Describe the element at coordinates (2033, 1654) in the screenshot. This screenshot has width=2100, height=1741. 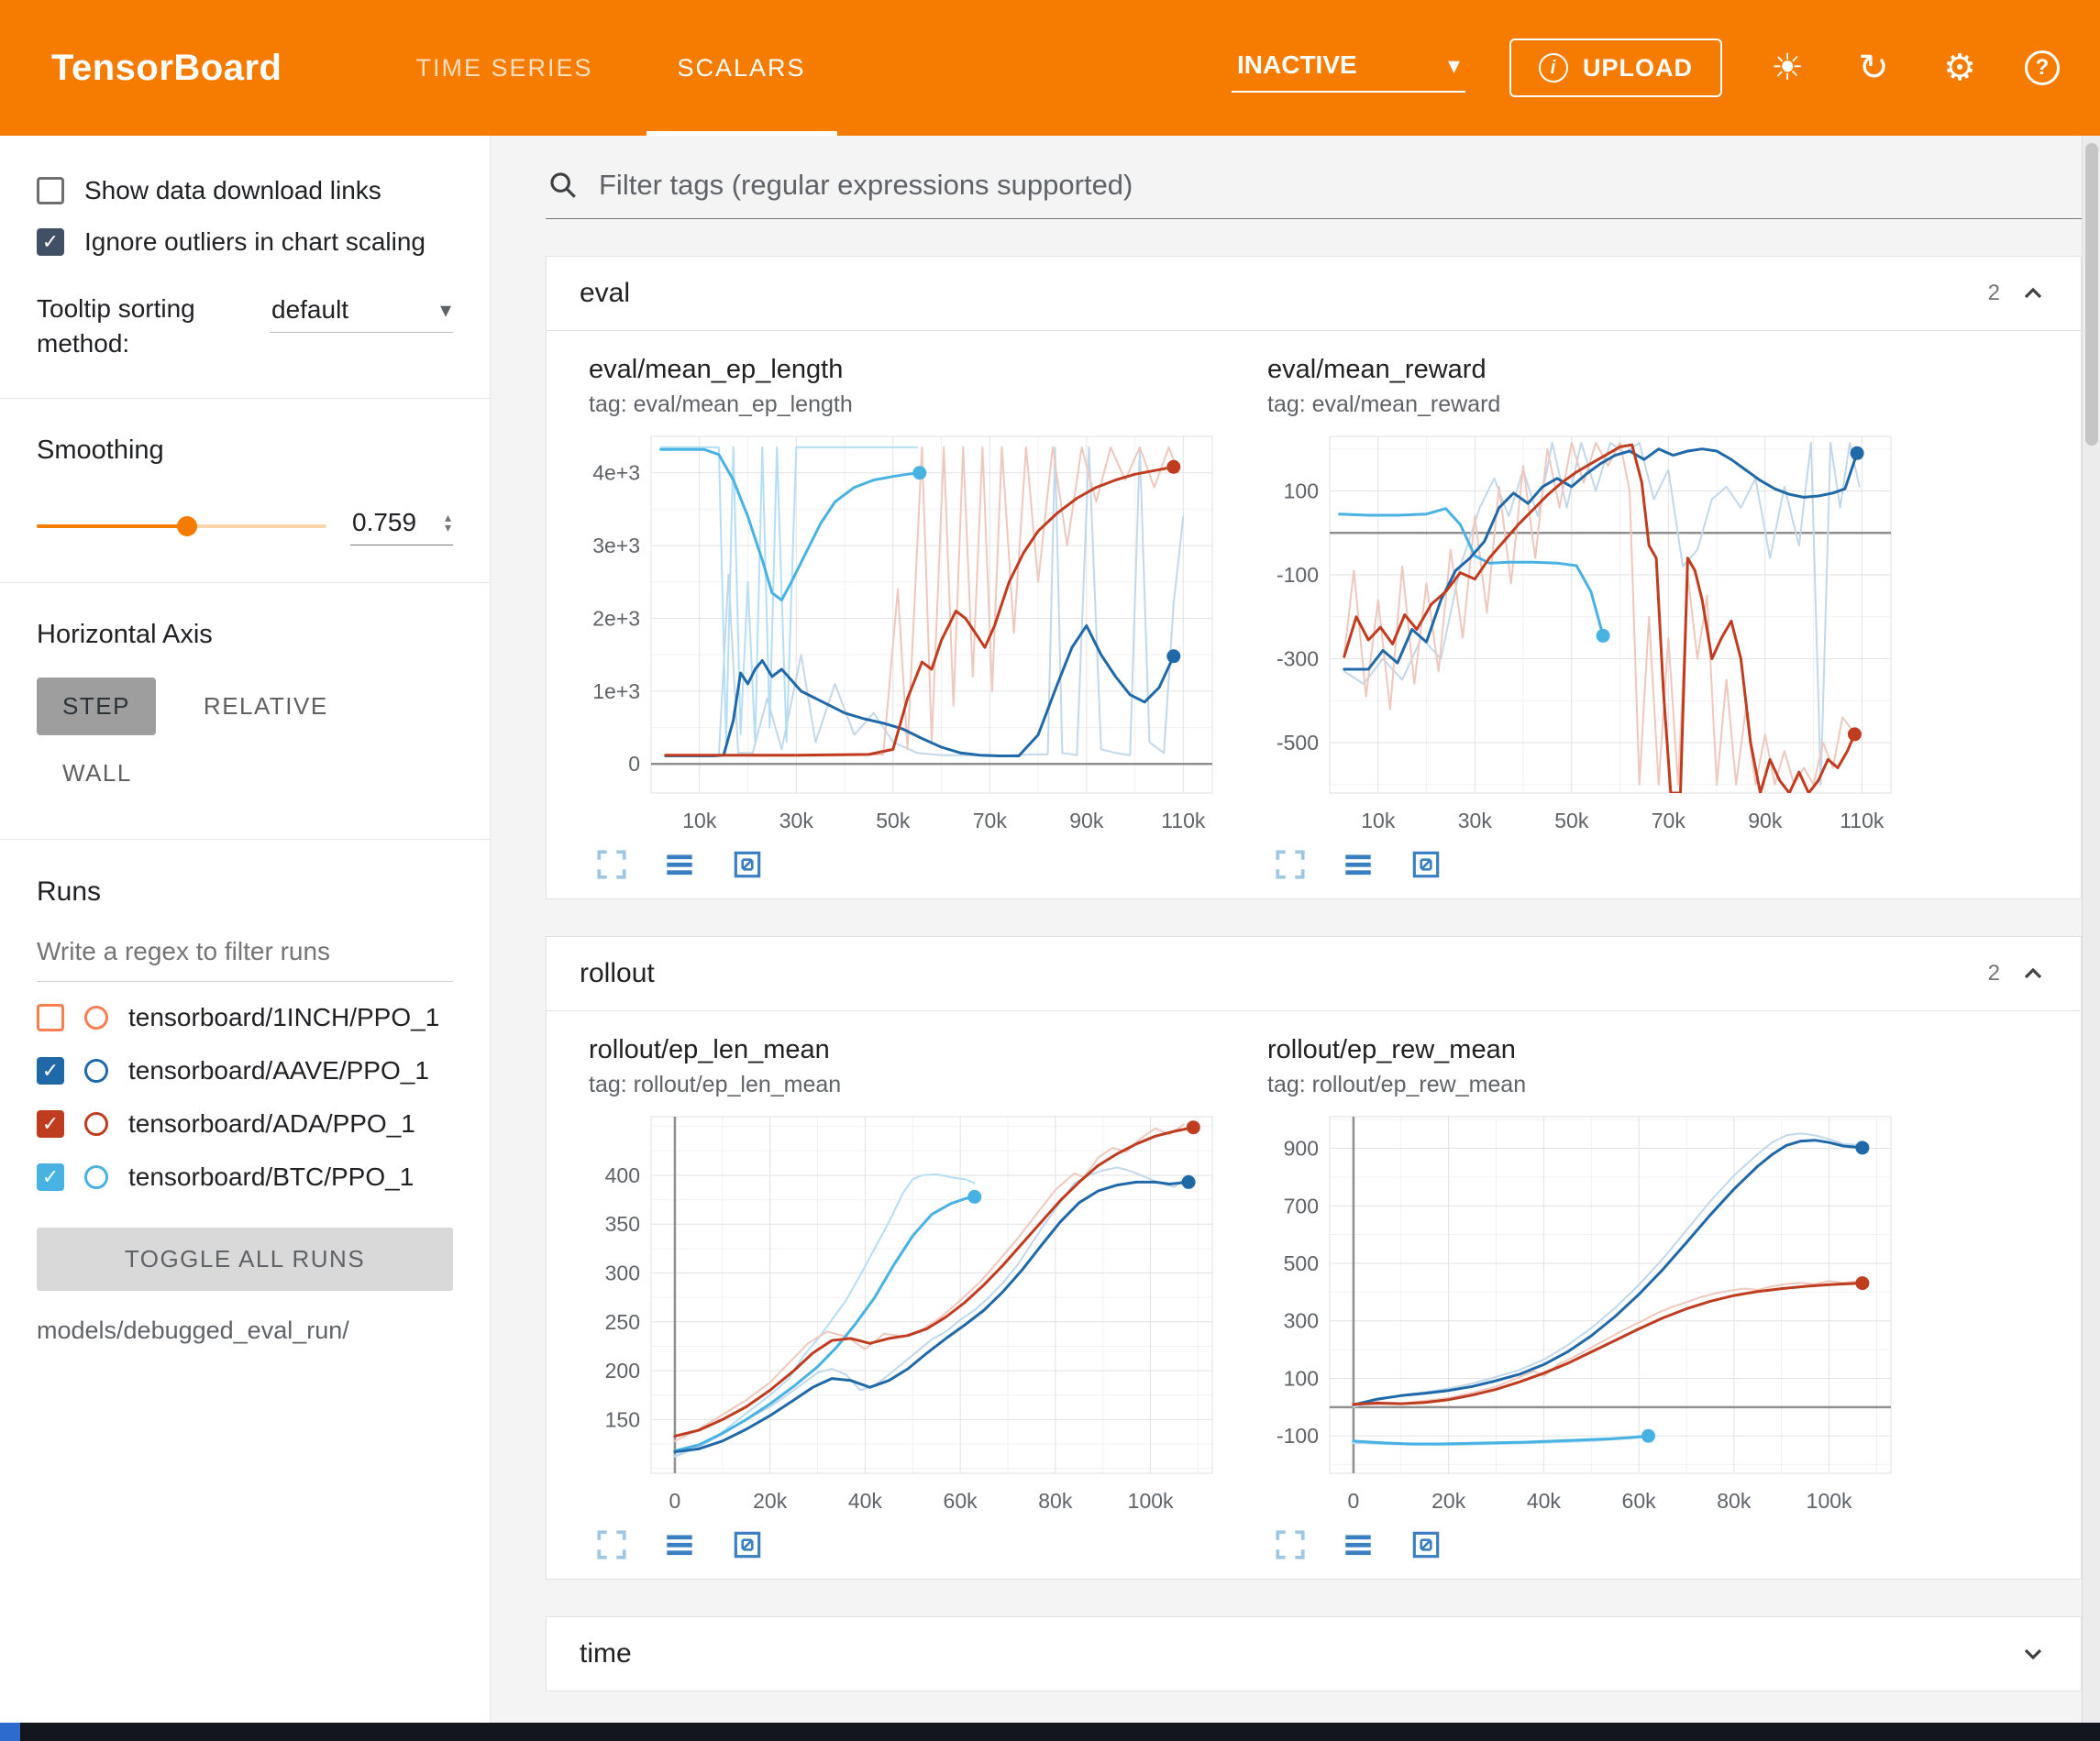
I see `expand-icon` at that location.